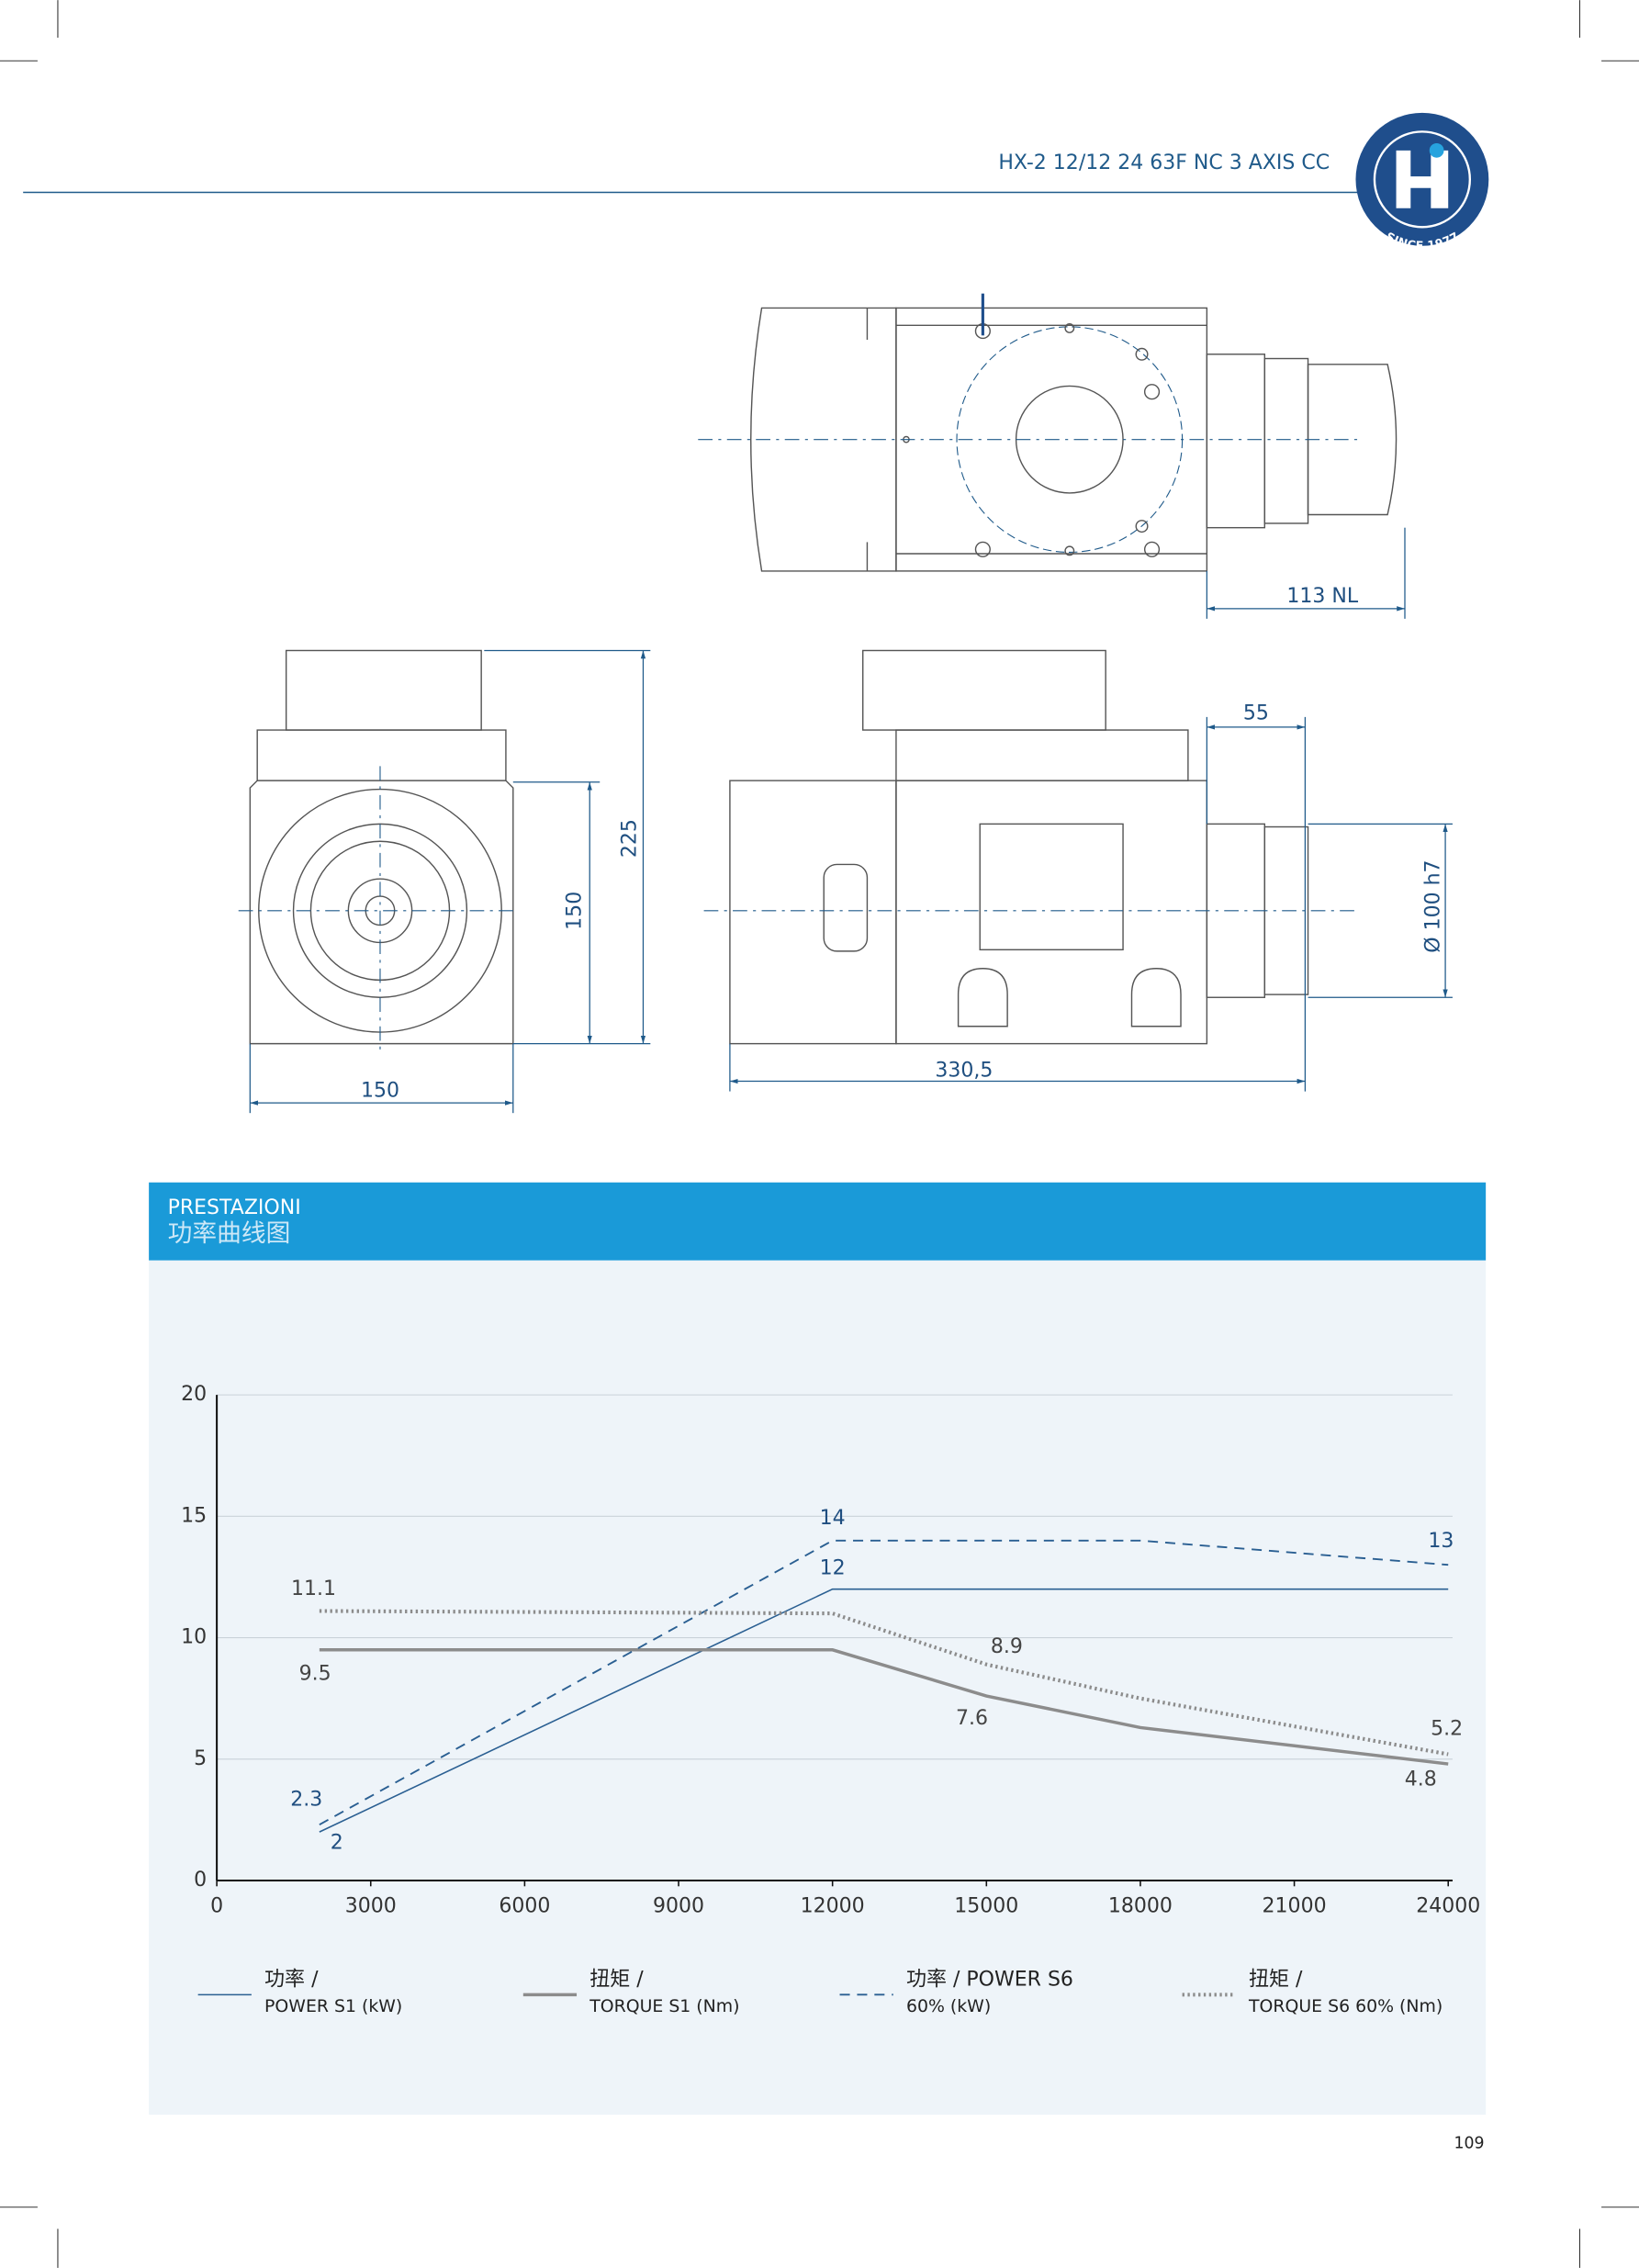 Image resolution: width=1639 pixels, height=2268 pixels. I want to click on data-label: 8.9, so click(1007, 1647).